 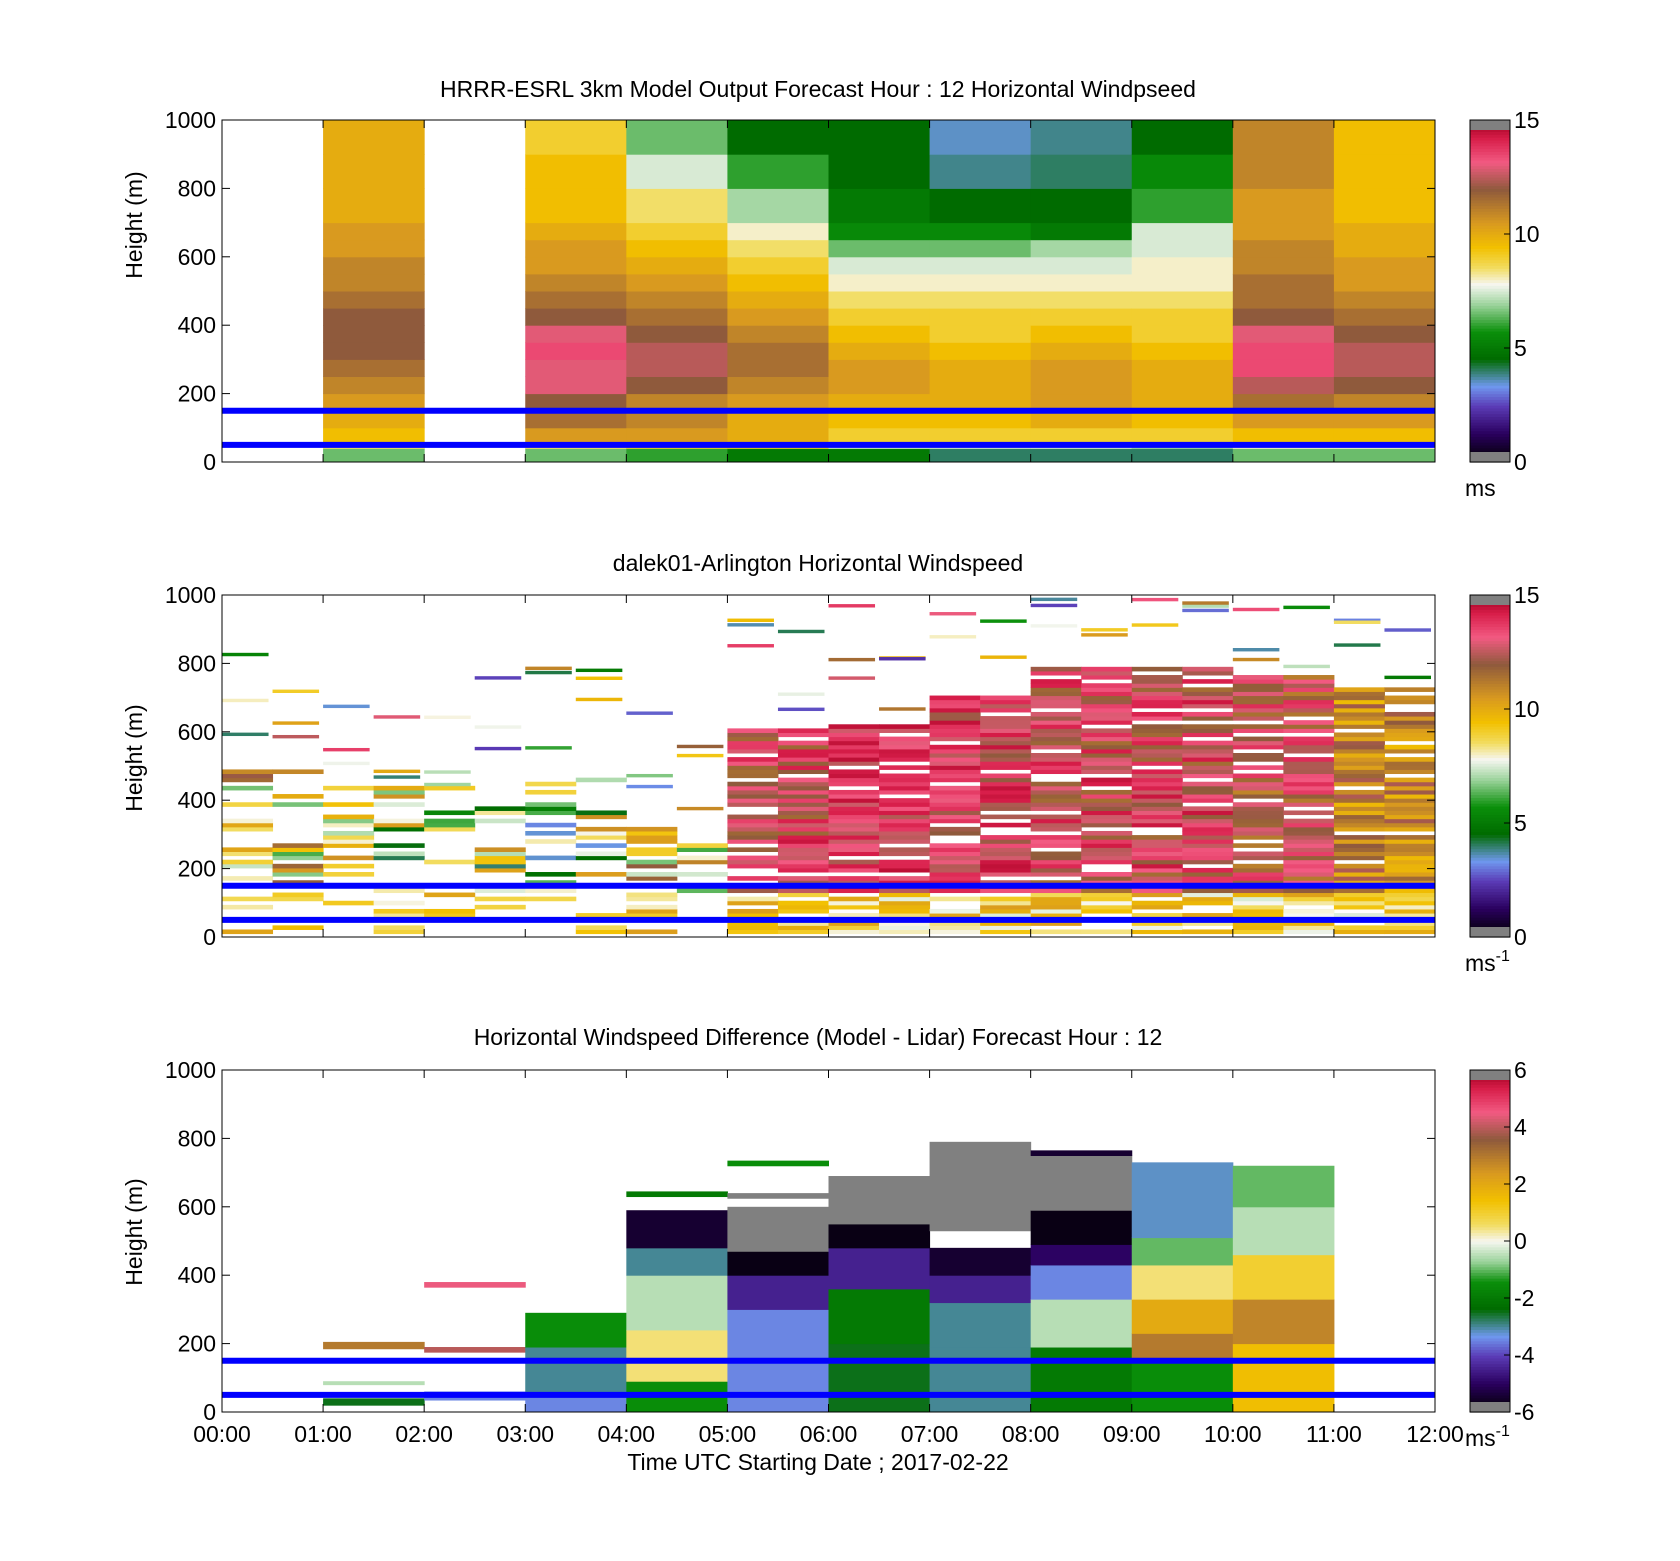 I want to click on colorbar-tick-label: -2, so click(x=1524, y=1298).